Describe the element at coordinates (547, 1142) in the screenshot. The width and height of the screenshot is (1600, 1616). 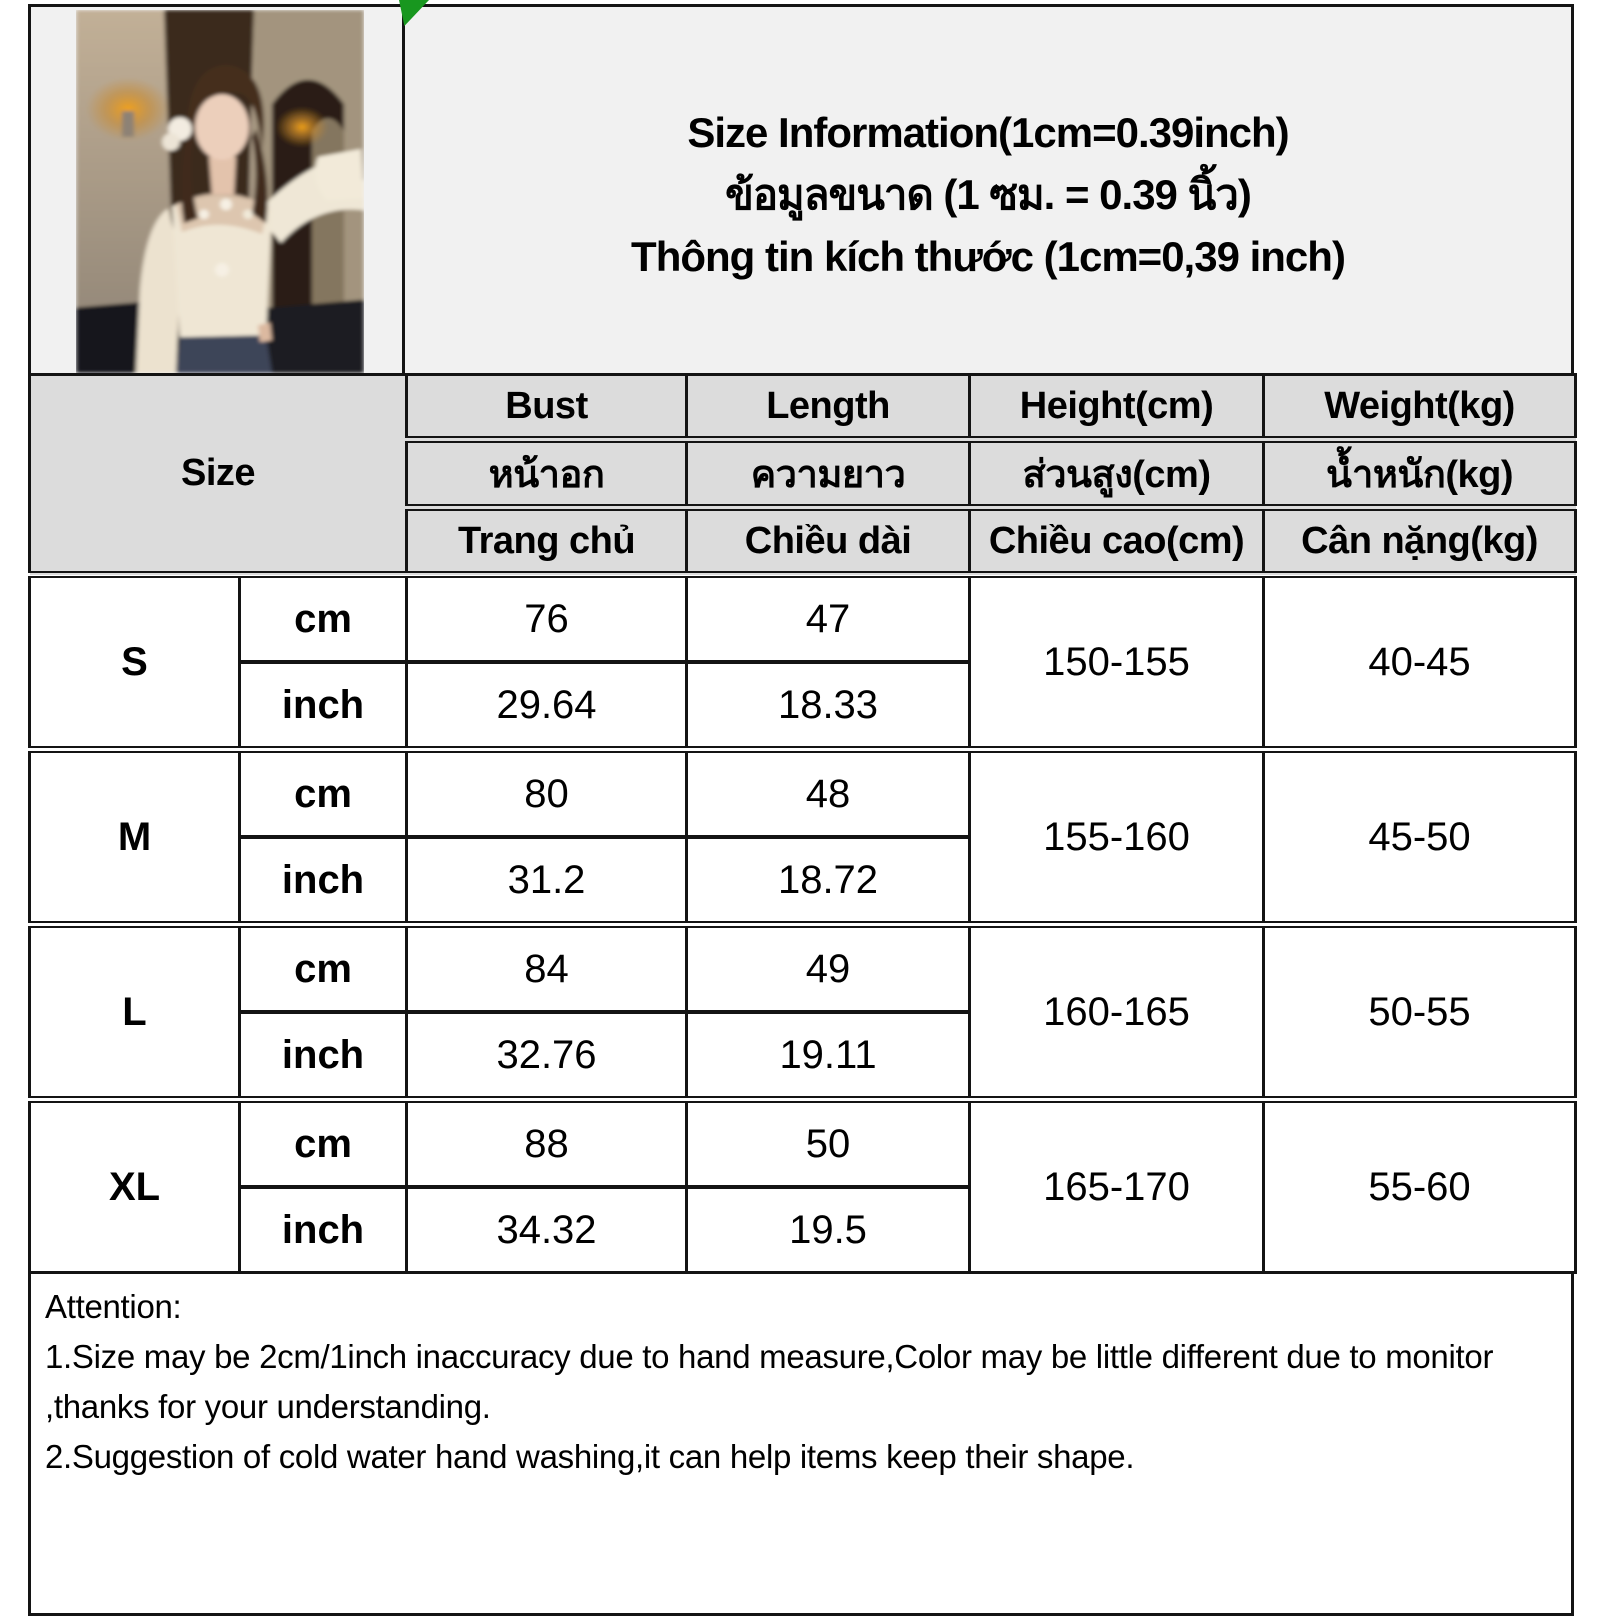
I see `xl-bust-cm: 88` at that location.